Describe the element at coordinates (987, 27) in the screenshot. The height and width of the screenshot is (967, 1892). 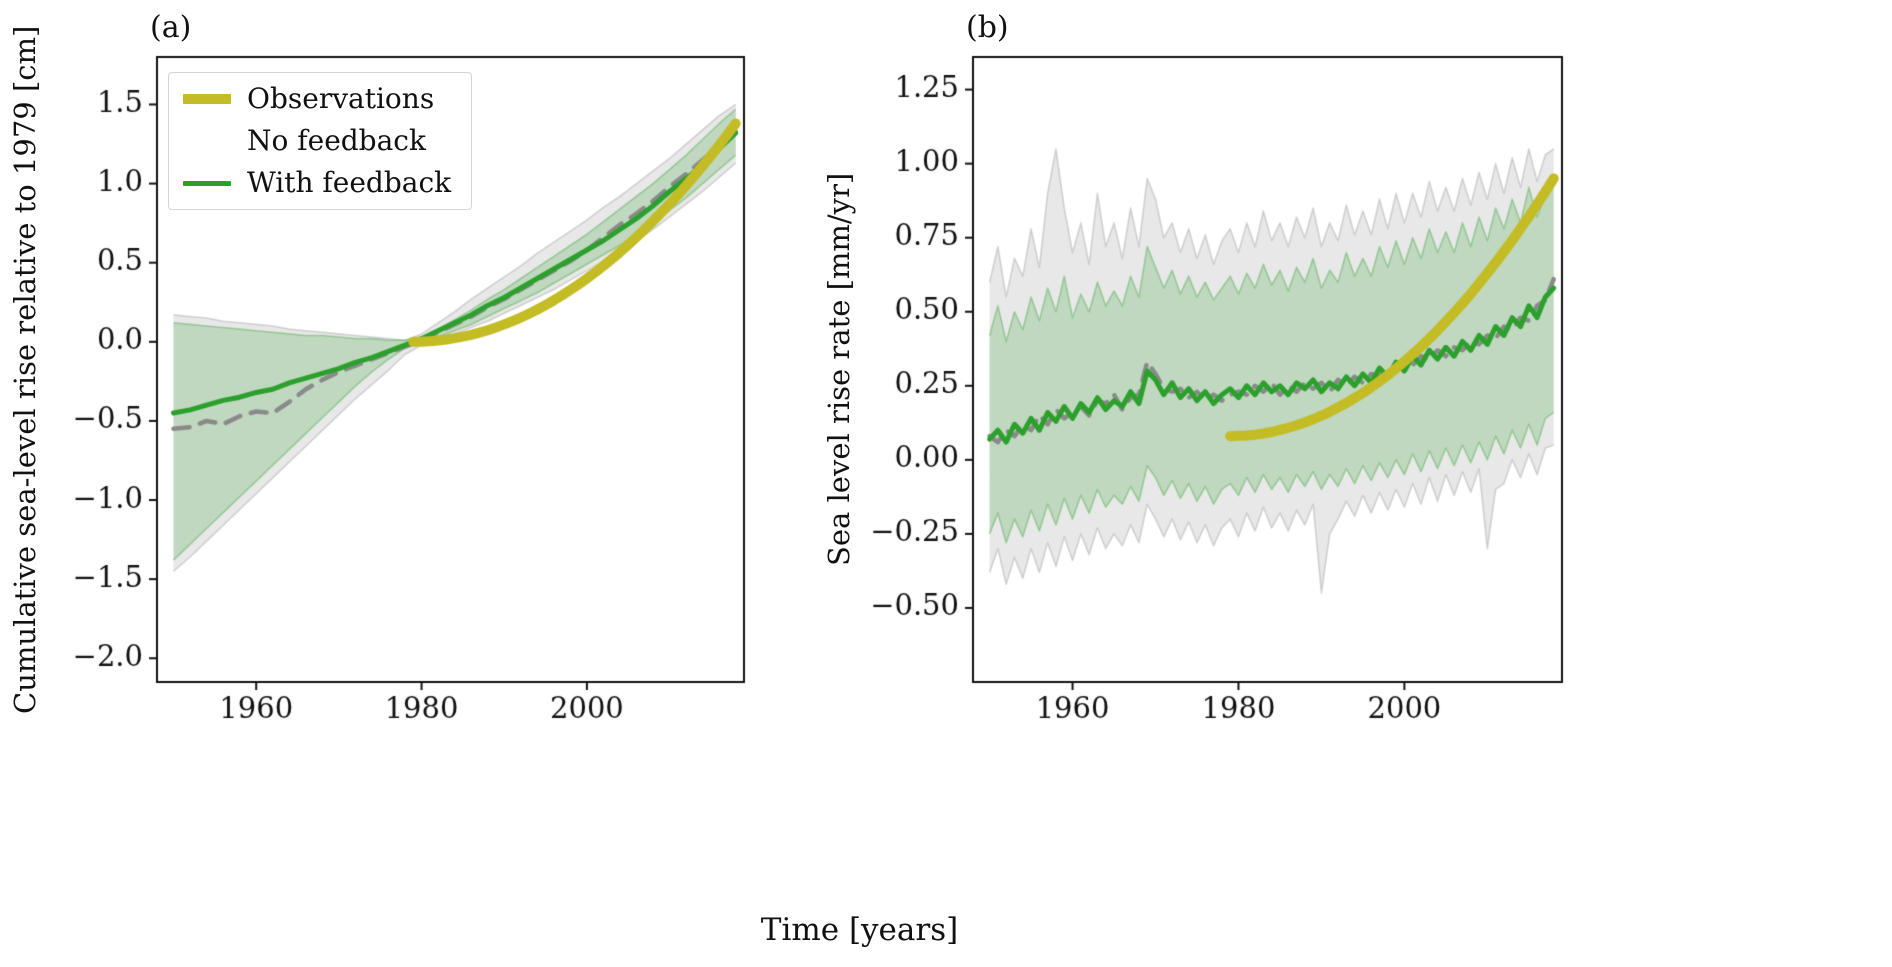
I see `panel-b-label: (b)` at that location.